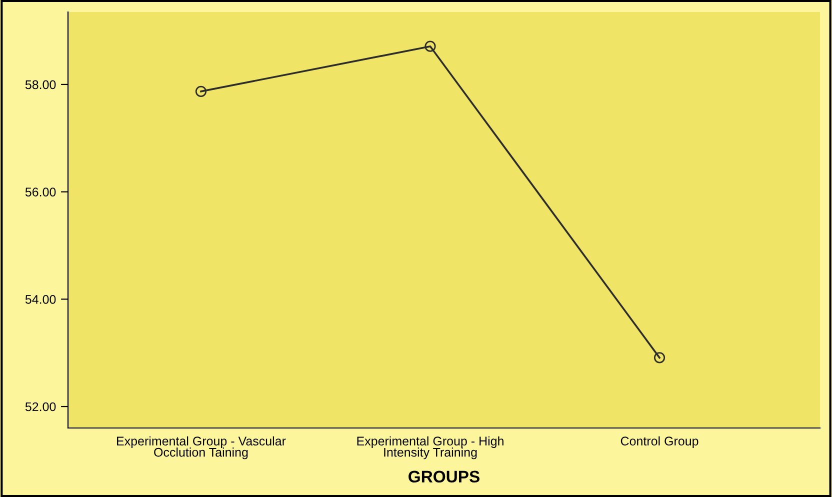 The image size is (832, 497). I want to click on x-tick-label: Control Group, so click(659, 442).